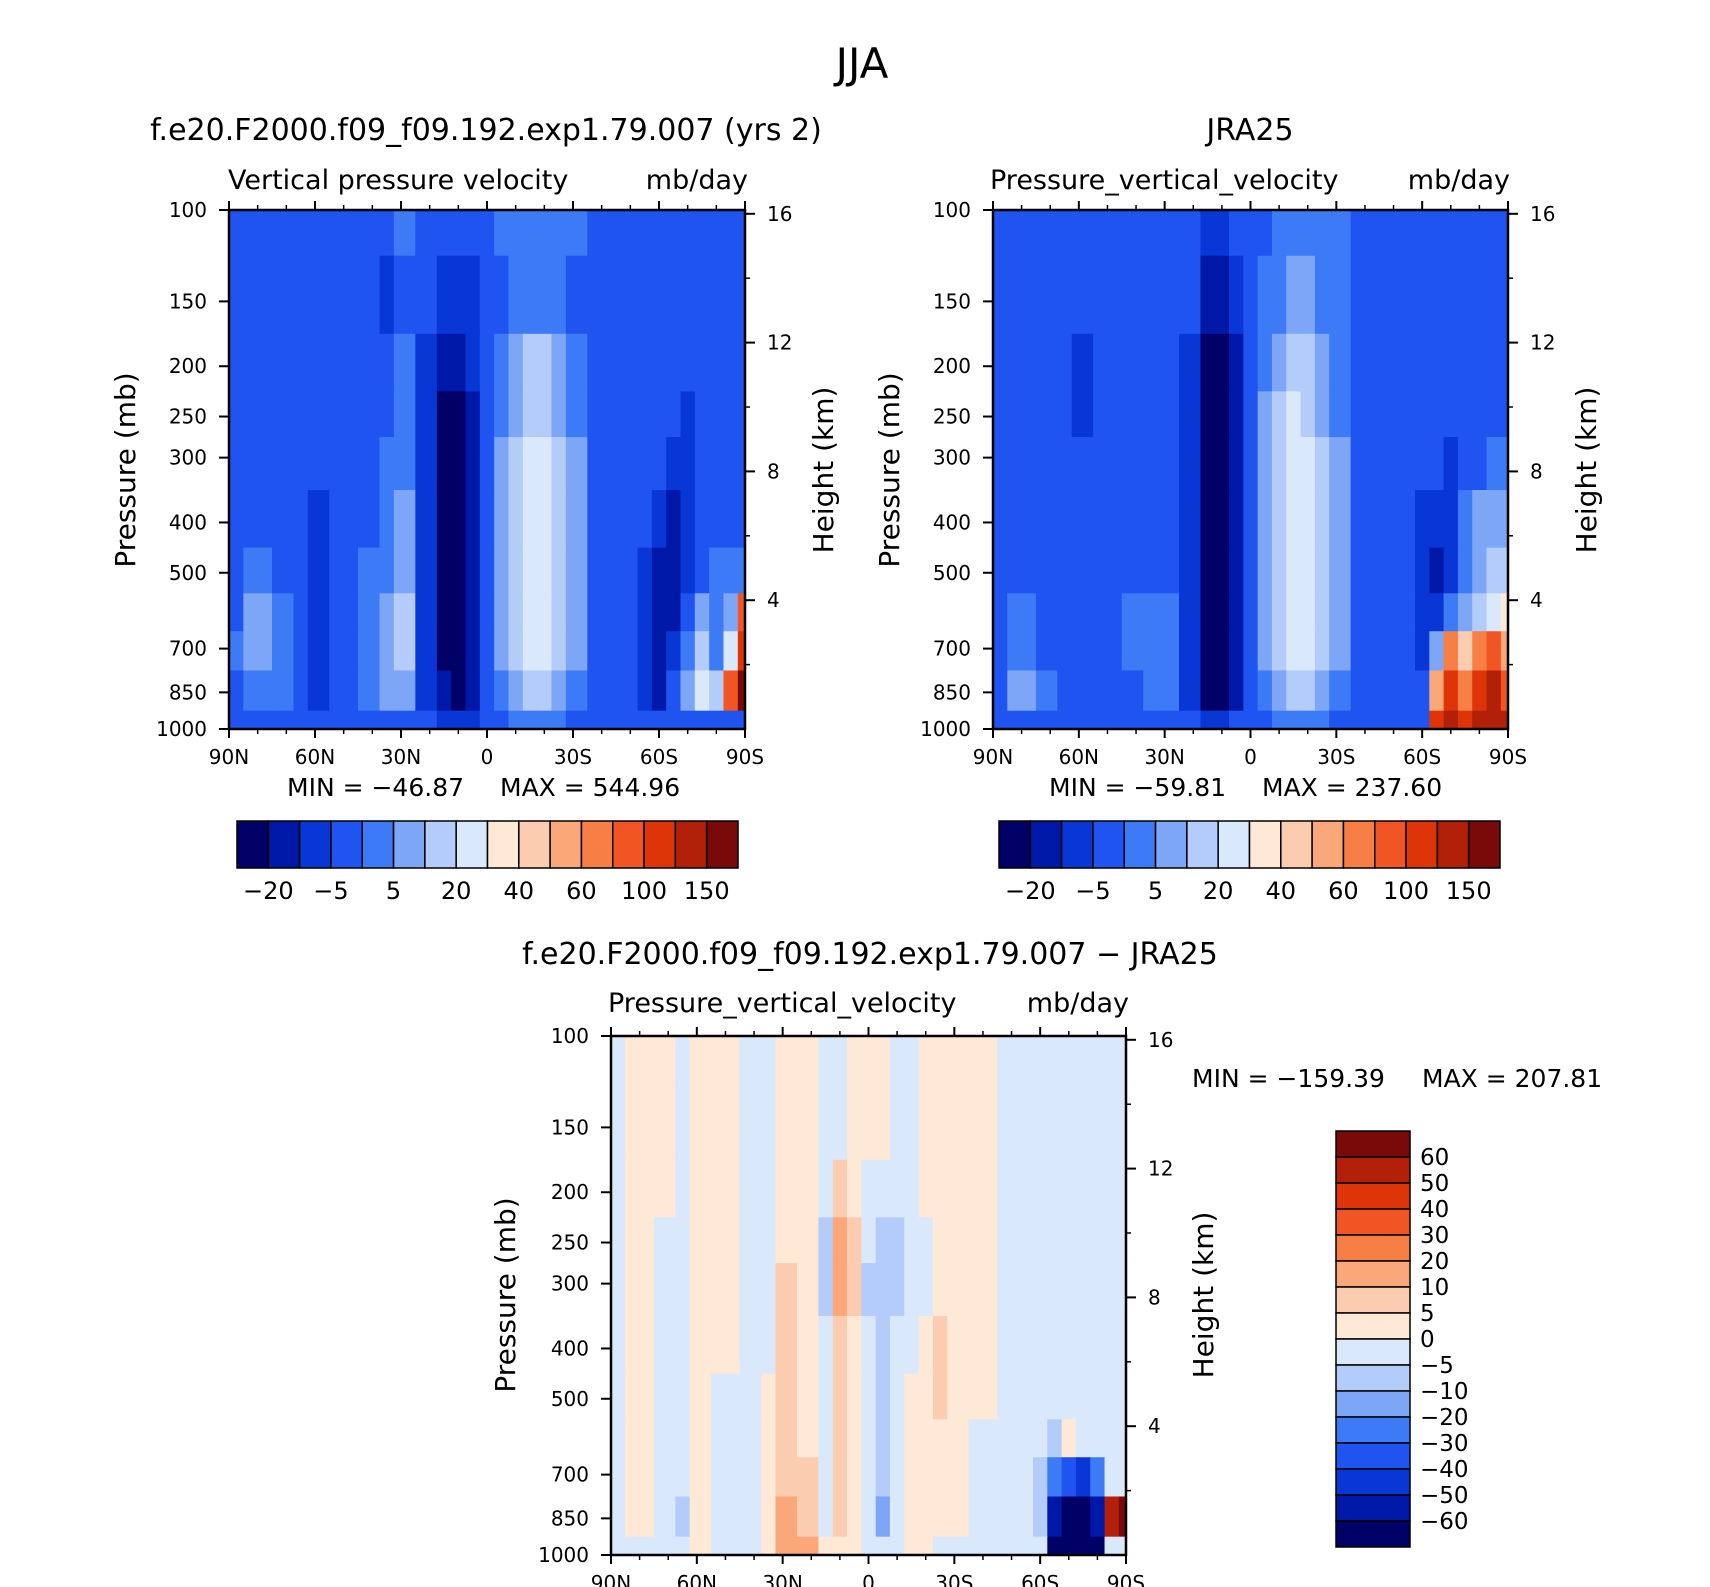 This screenshot has width=1710, height=1587. What do you see at coordinates (697, 1579) in the screenshot?
I see `x-tick-label: 60N` at bounding box center [697, 1579].